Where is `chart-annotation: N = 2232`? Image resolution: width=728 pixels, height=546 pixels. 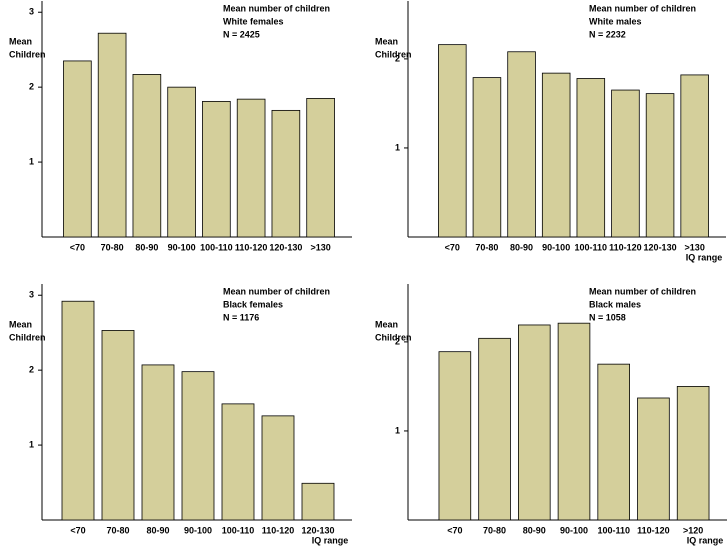 chart-annotation: N = 2232 is located at coordinates (607, 34).